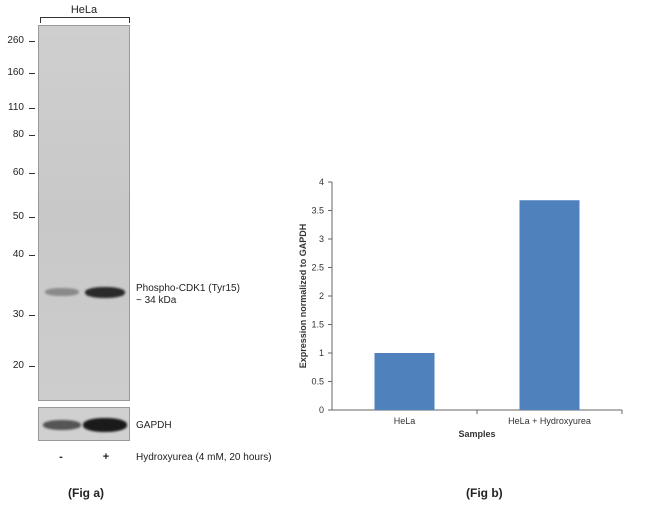  Describe the element at coordinates (156, 300) in the screenshot. I see `band-label-kda: ~ 34 kDa` at that location.